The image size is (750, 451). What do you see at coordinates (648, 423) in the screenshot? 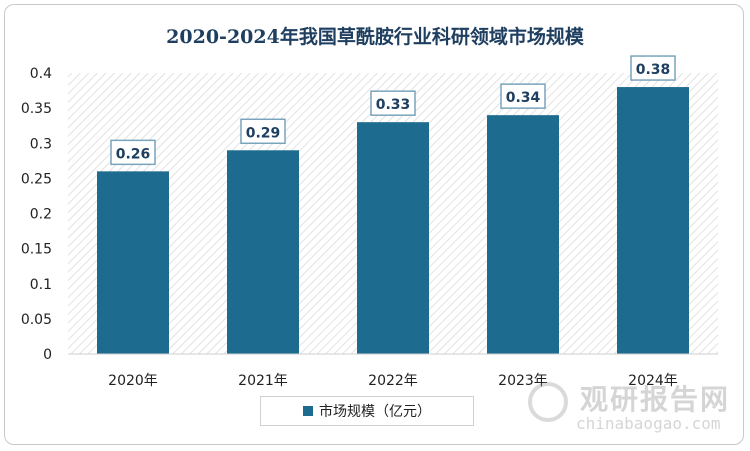
I see `watermark-url: chinabaogao.com` at bounding box center [648, 423].